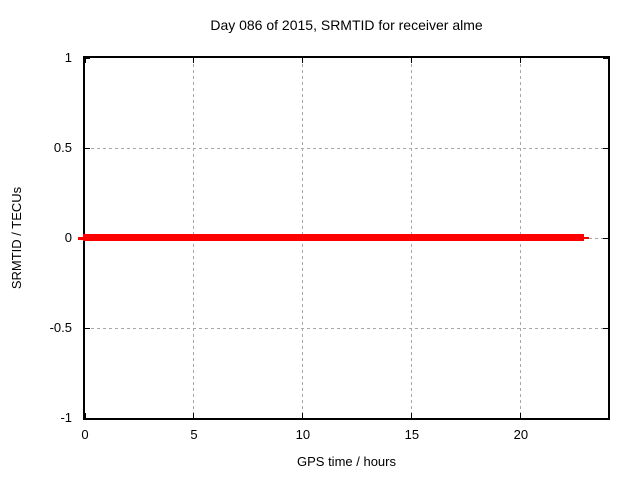 The width and height of the screenshot is (640, 480). What do you see at coordinates (194, 434) in the screenshot?
I see `x-tick-label-5: 5` at bounding box center [194, 434].